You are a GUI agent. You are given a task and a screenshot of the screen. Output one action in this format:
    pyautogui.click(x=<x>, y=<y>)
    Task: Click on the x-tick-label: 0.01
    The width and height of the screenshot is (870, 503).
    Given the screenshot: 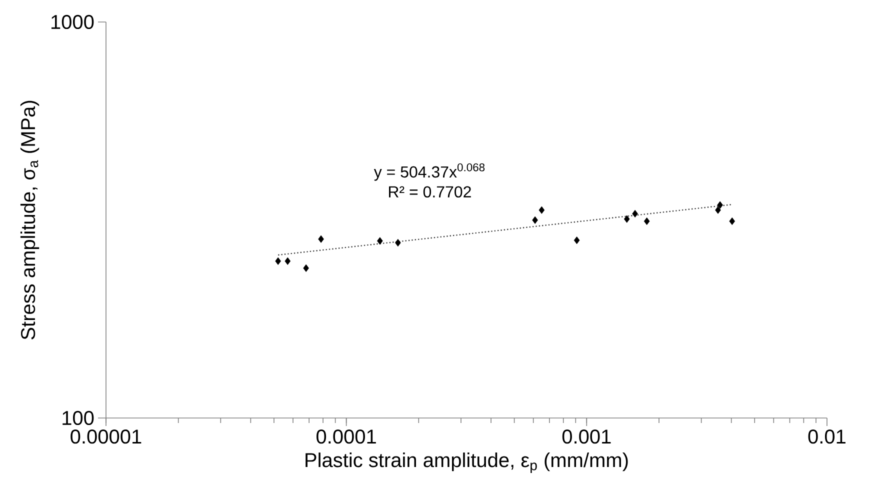 What is the action you would take?
    pyautogui.click(x=827, y=437)
    